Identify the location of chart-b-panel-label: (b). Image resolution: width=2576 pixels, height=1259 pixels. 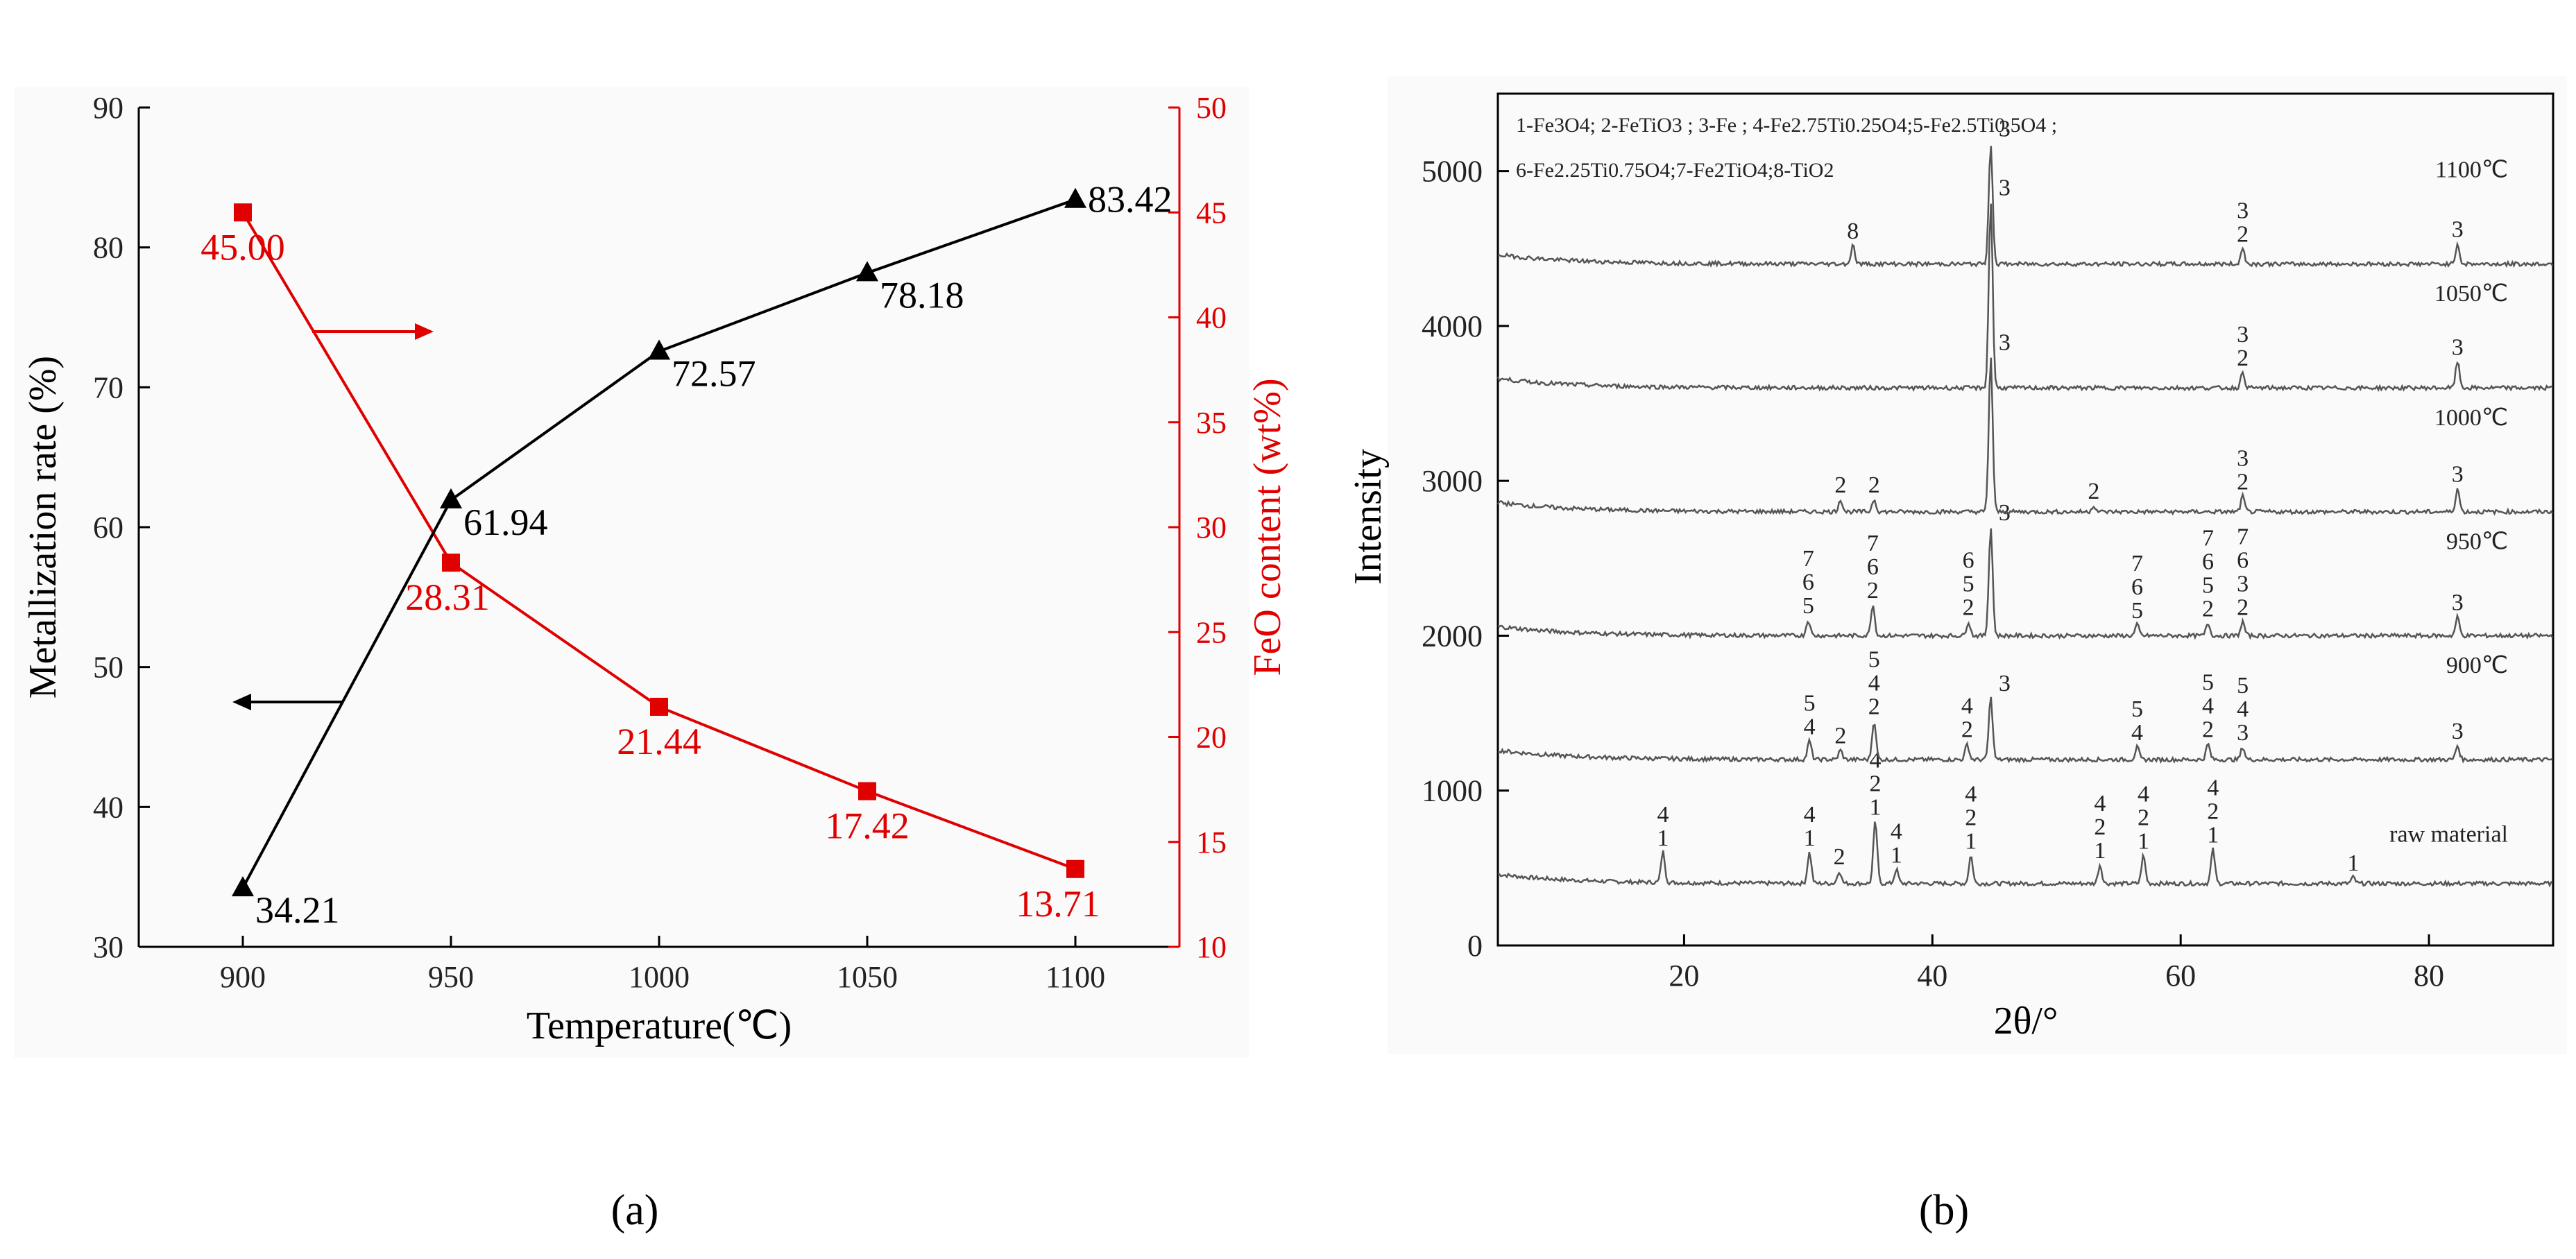
(1944, 1210).